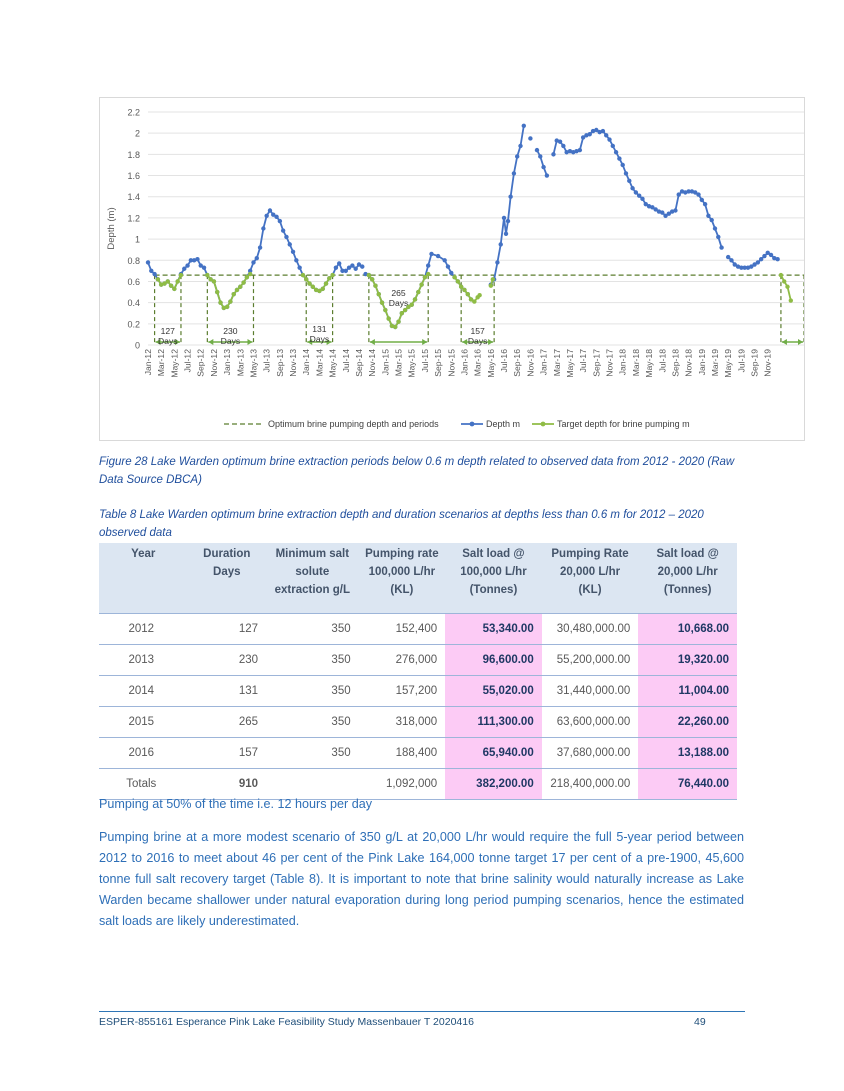 This screenshot has height=1091, width=844. I want to click on table-cell: 55,020.00, so click(493, 691).